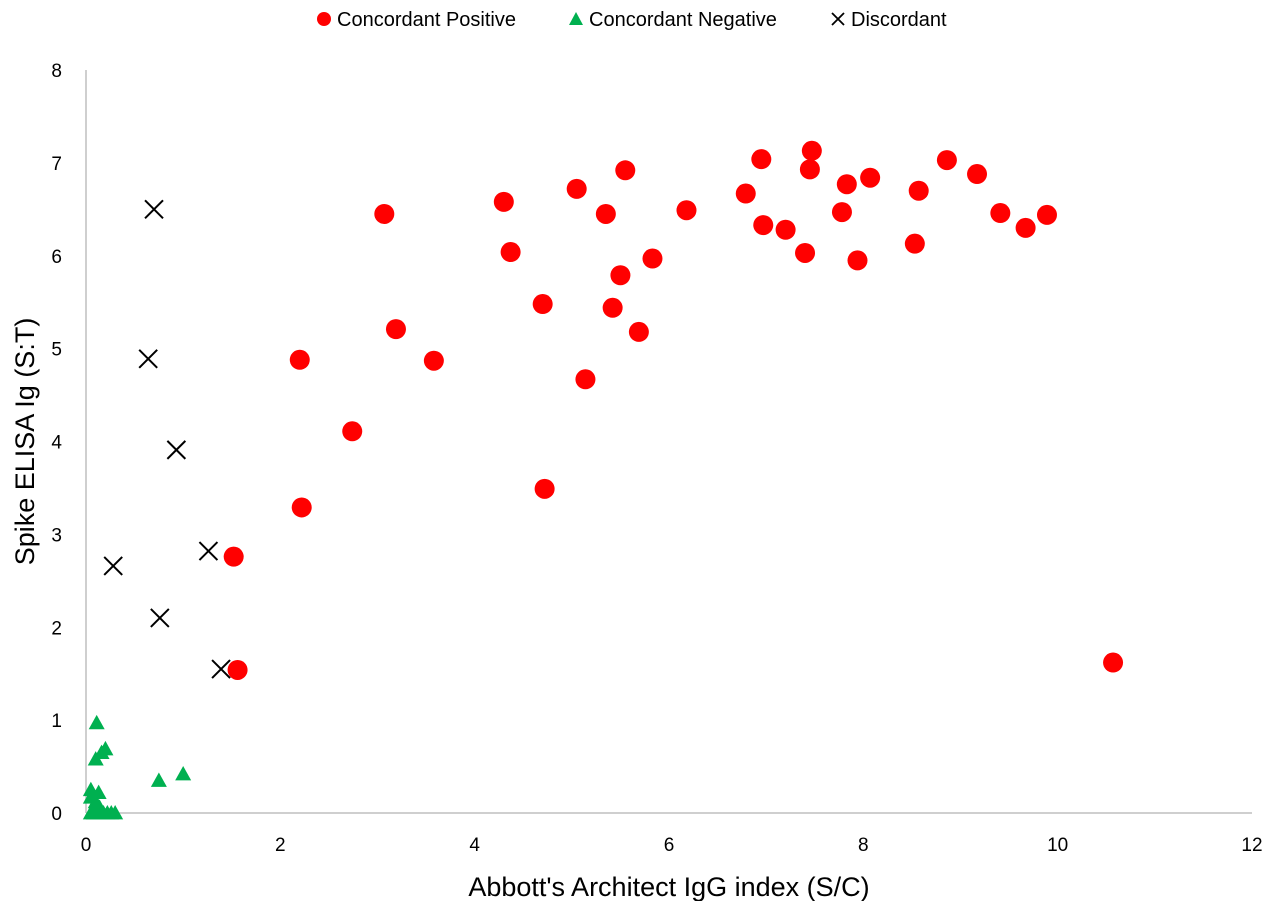 The image size is (1282, 901). What do you see at coordinates (668, 886) in the screenshot?
I see `x-axis-title: Abbott's Architect IgG index (S/C)` at bounding box center [668, 886].